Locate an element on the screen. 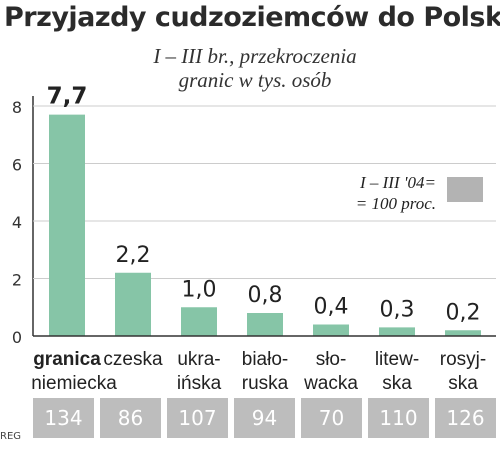  x-category-label: rosyj- is located at coordinates (463, 359).